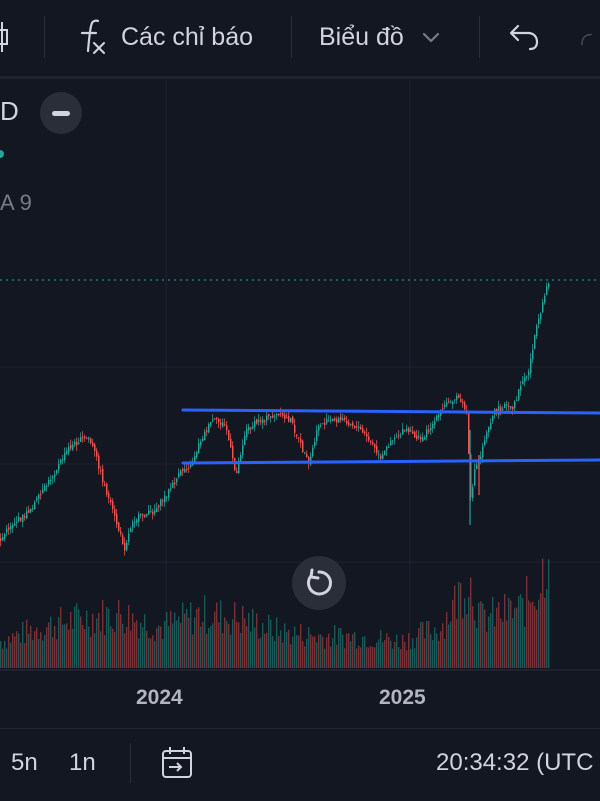  I want to click on top-toolbar: Các chỉ báo Biểu đồ, so click(300, 38).